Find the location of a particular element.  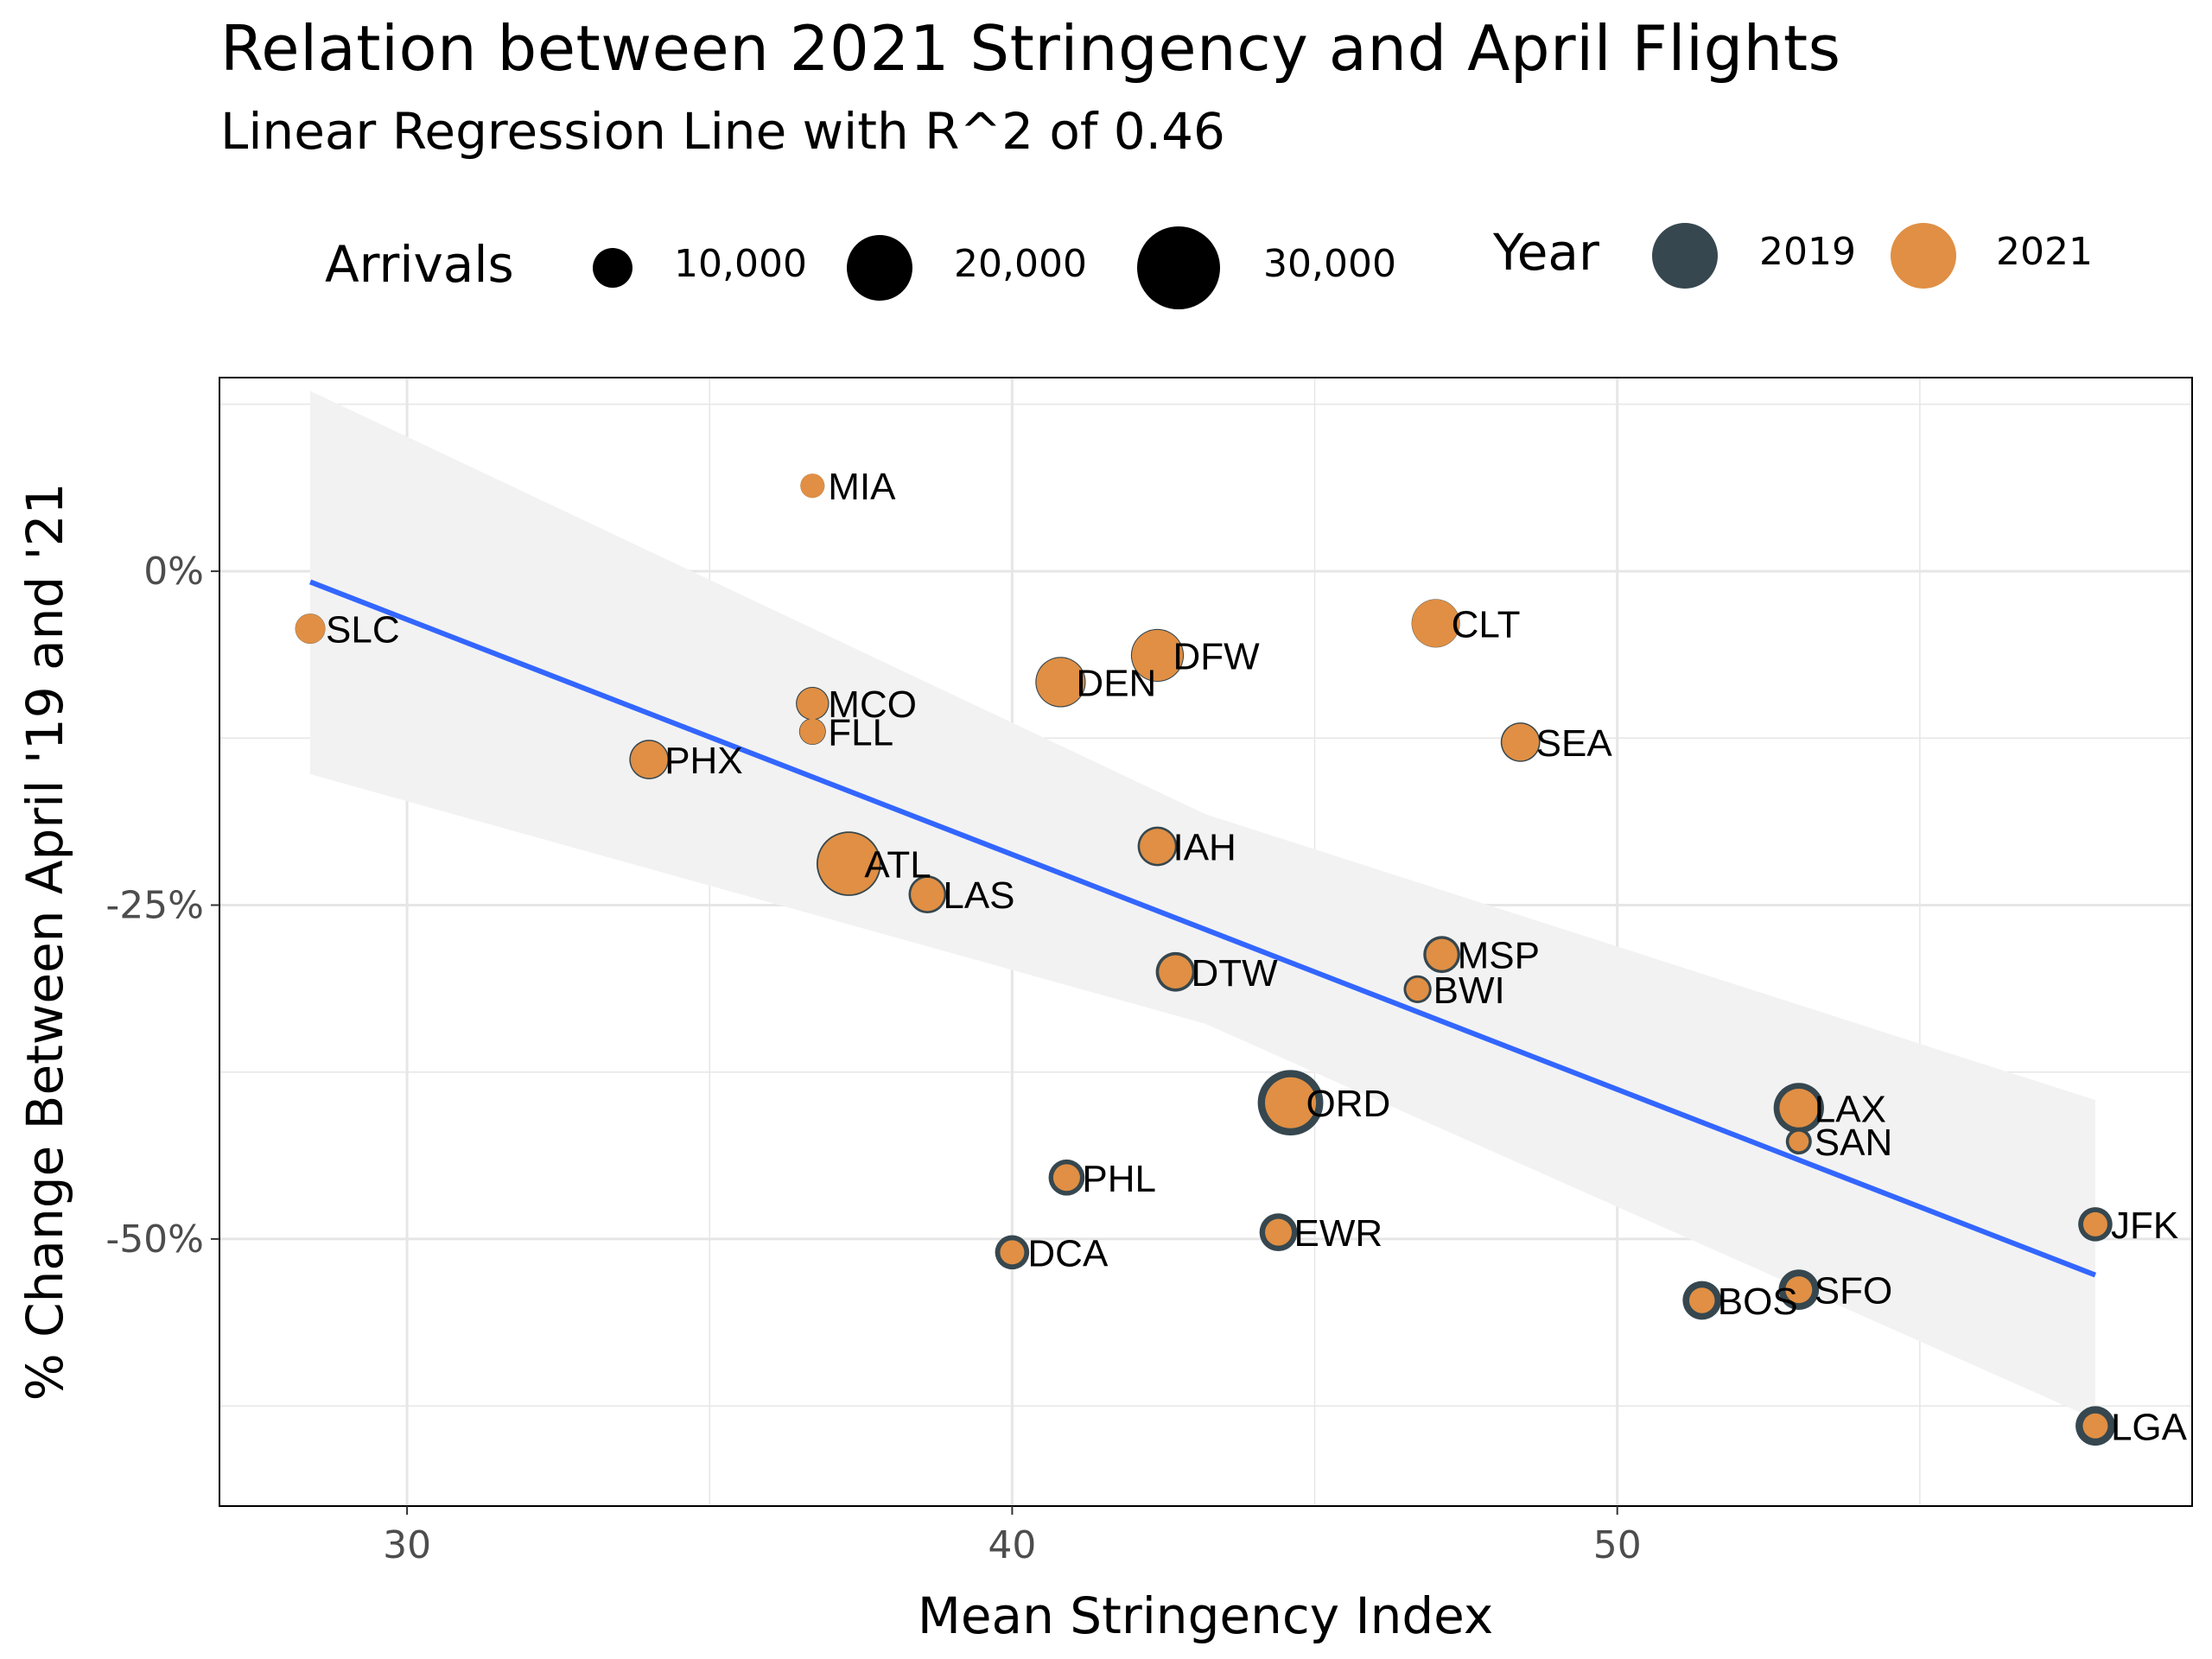

point-label-las: LAS is located at coordinates (978, 895).